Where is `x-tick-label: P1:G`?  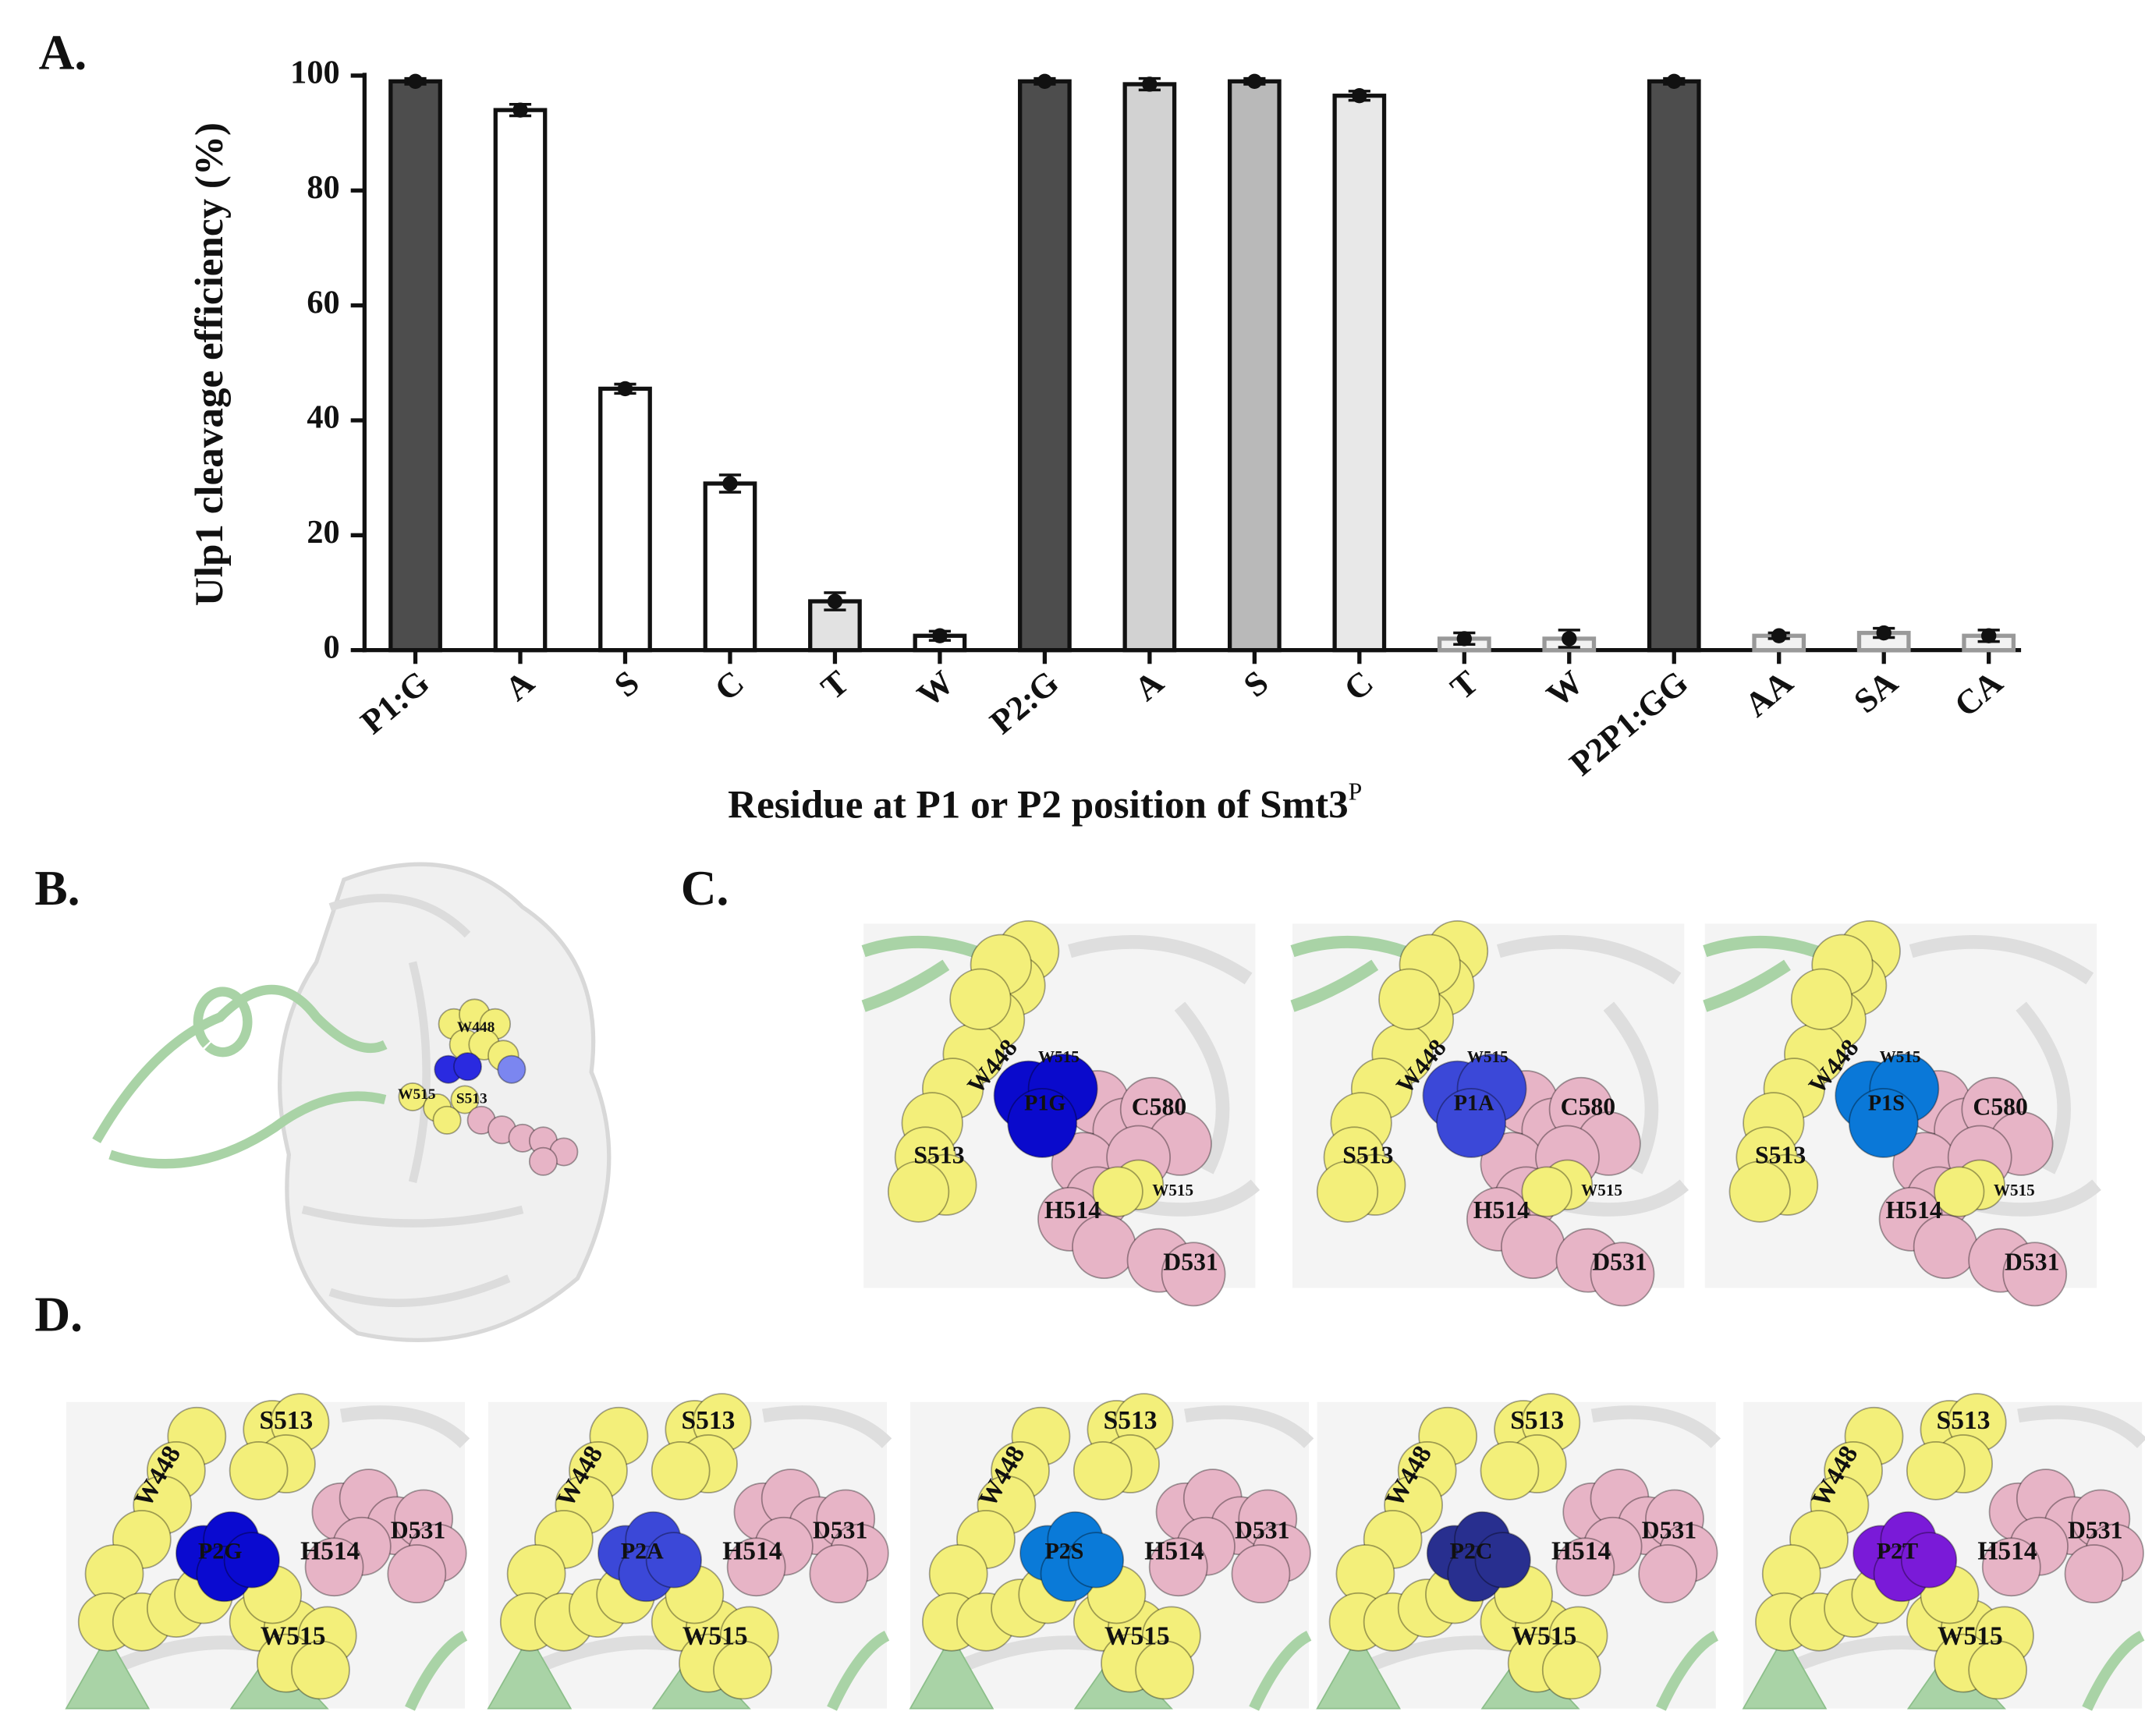 x-tick-label: P1:G is located at coordinates (395, 702).